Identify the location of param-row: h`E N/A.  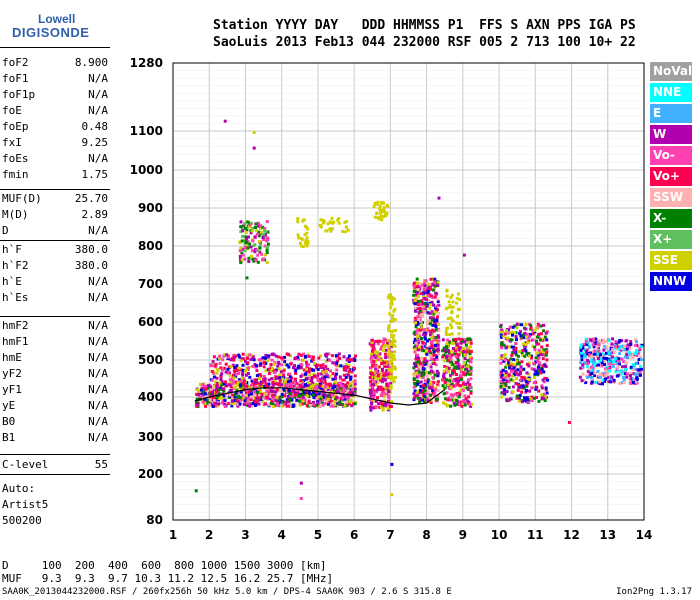
(55, 281).